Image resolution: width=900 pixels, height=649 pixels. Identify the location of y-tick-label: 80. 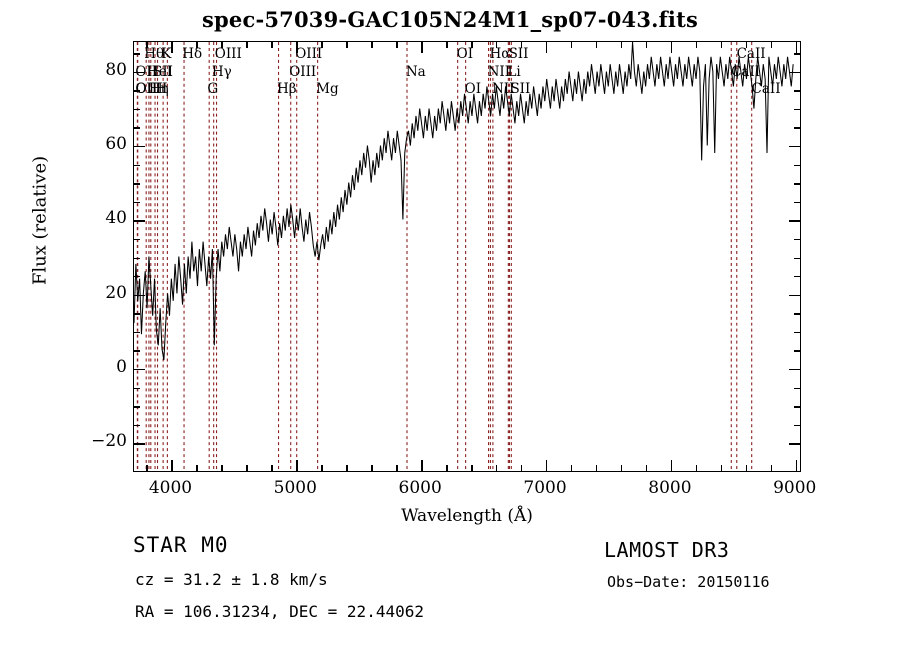
(116, 69).